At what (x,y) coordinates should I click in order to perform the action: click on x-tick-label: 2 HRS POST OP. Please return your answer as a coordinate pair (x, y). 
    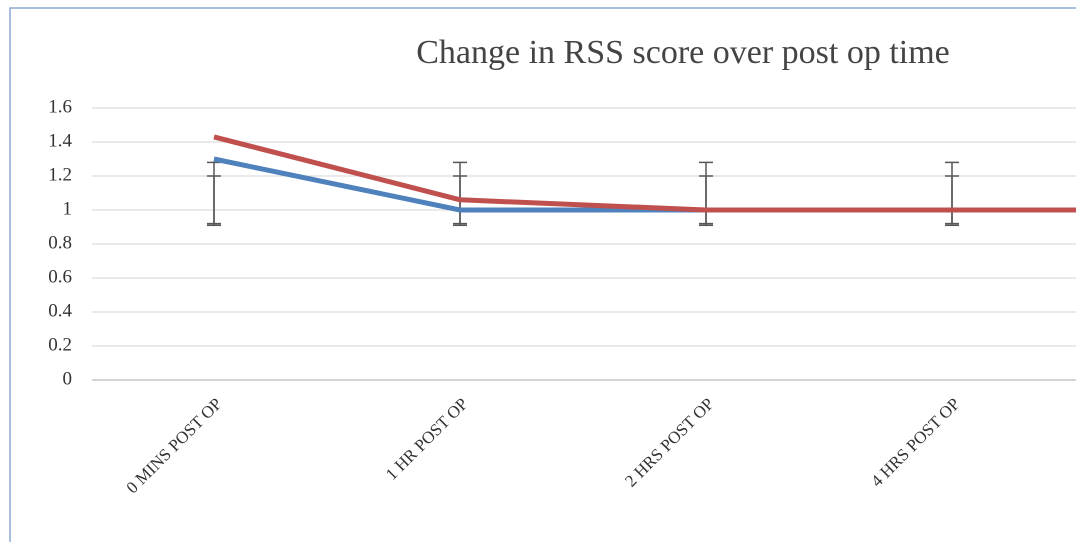
    Looking at the image, I should click on (669, 442).